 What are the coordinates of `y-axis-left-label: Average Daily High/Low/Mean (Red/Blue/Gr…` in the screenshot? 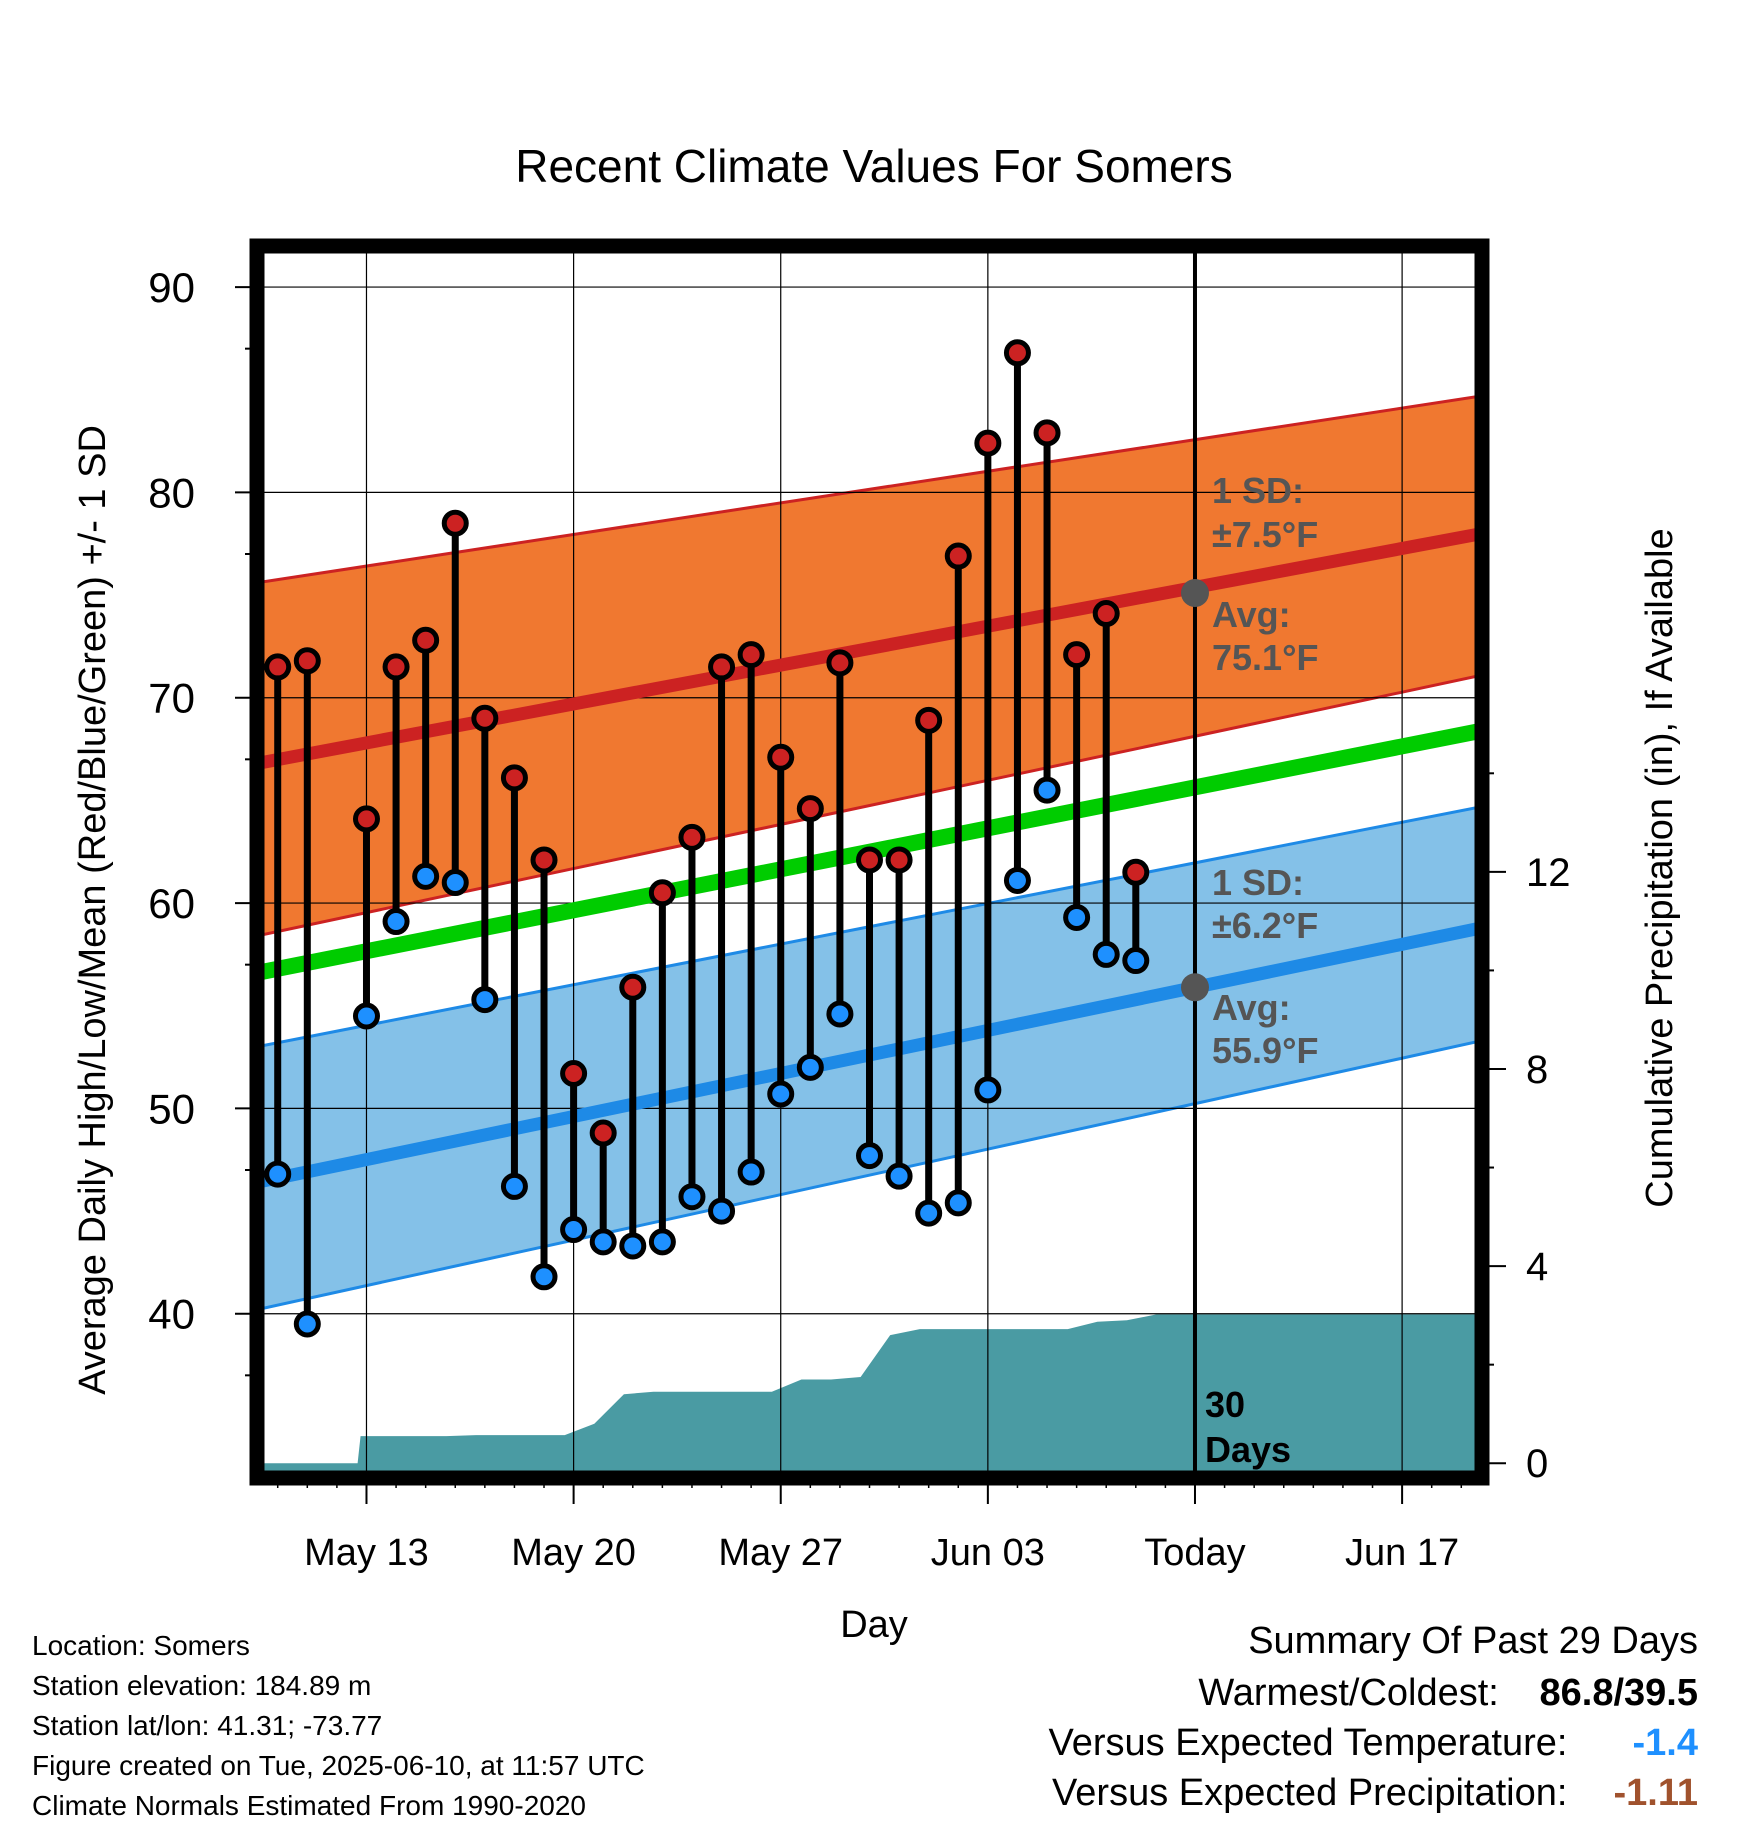 It's located at (93, 910).